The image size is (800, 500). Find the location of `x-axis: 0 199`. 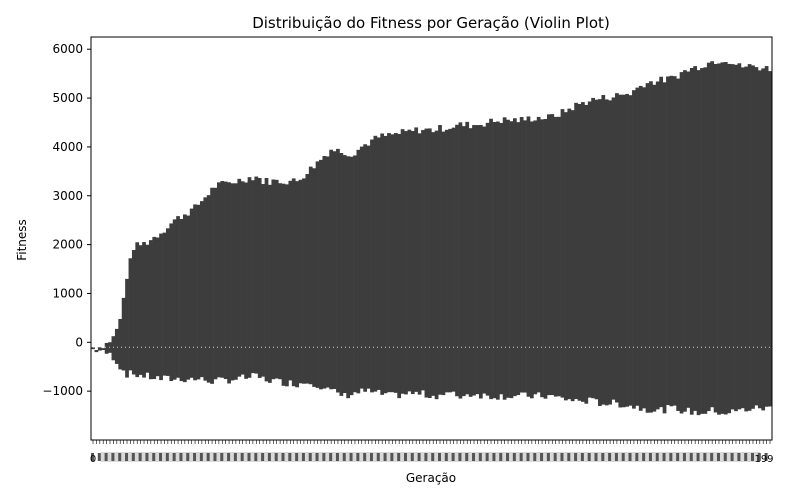

x-axis: 0 199 is located at coordinates (432, 452).